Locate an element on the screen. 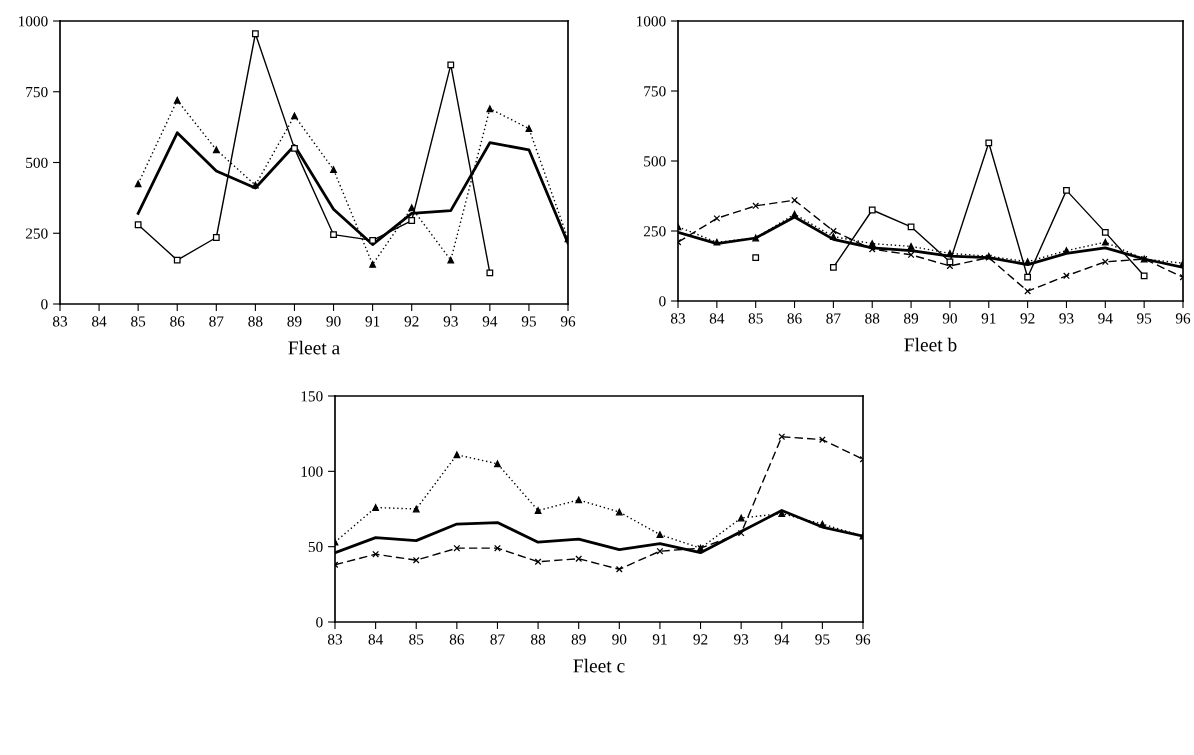  x-axis-title: Fleet b is located at coordinates (930, 344).